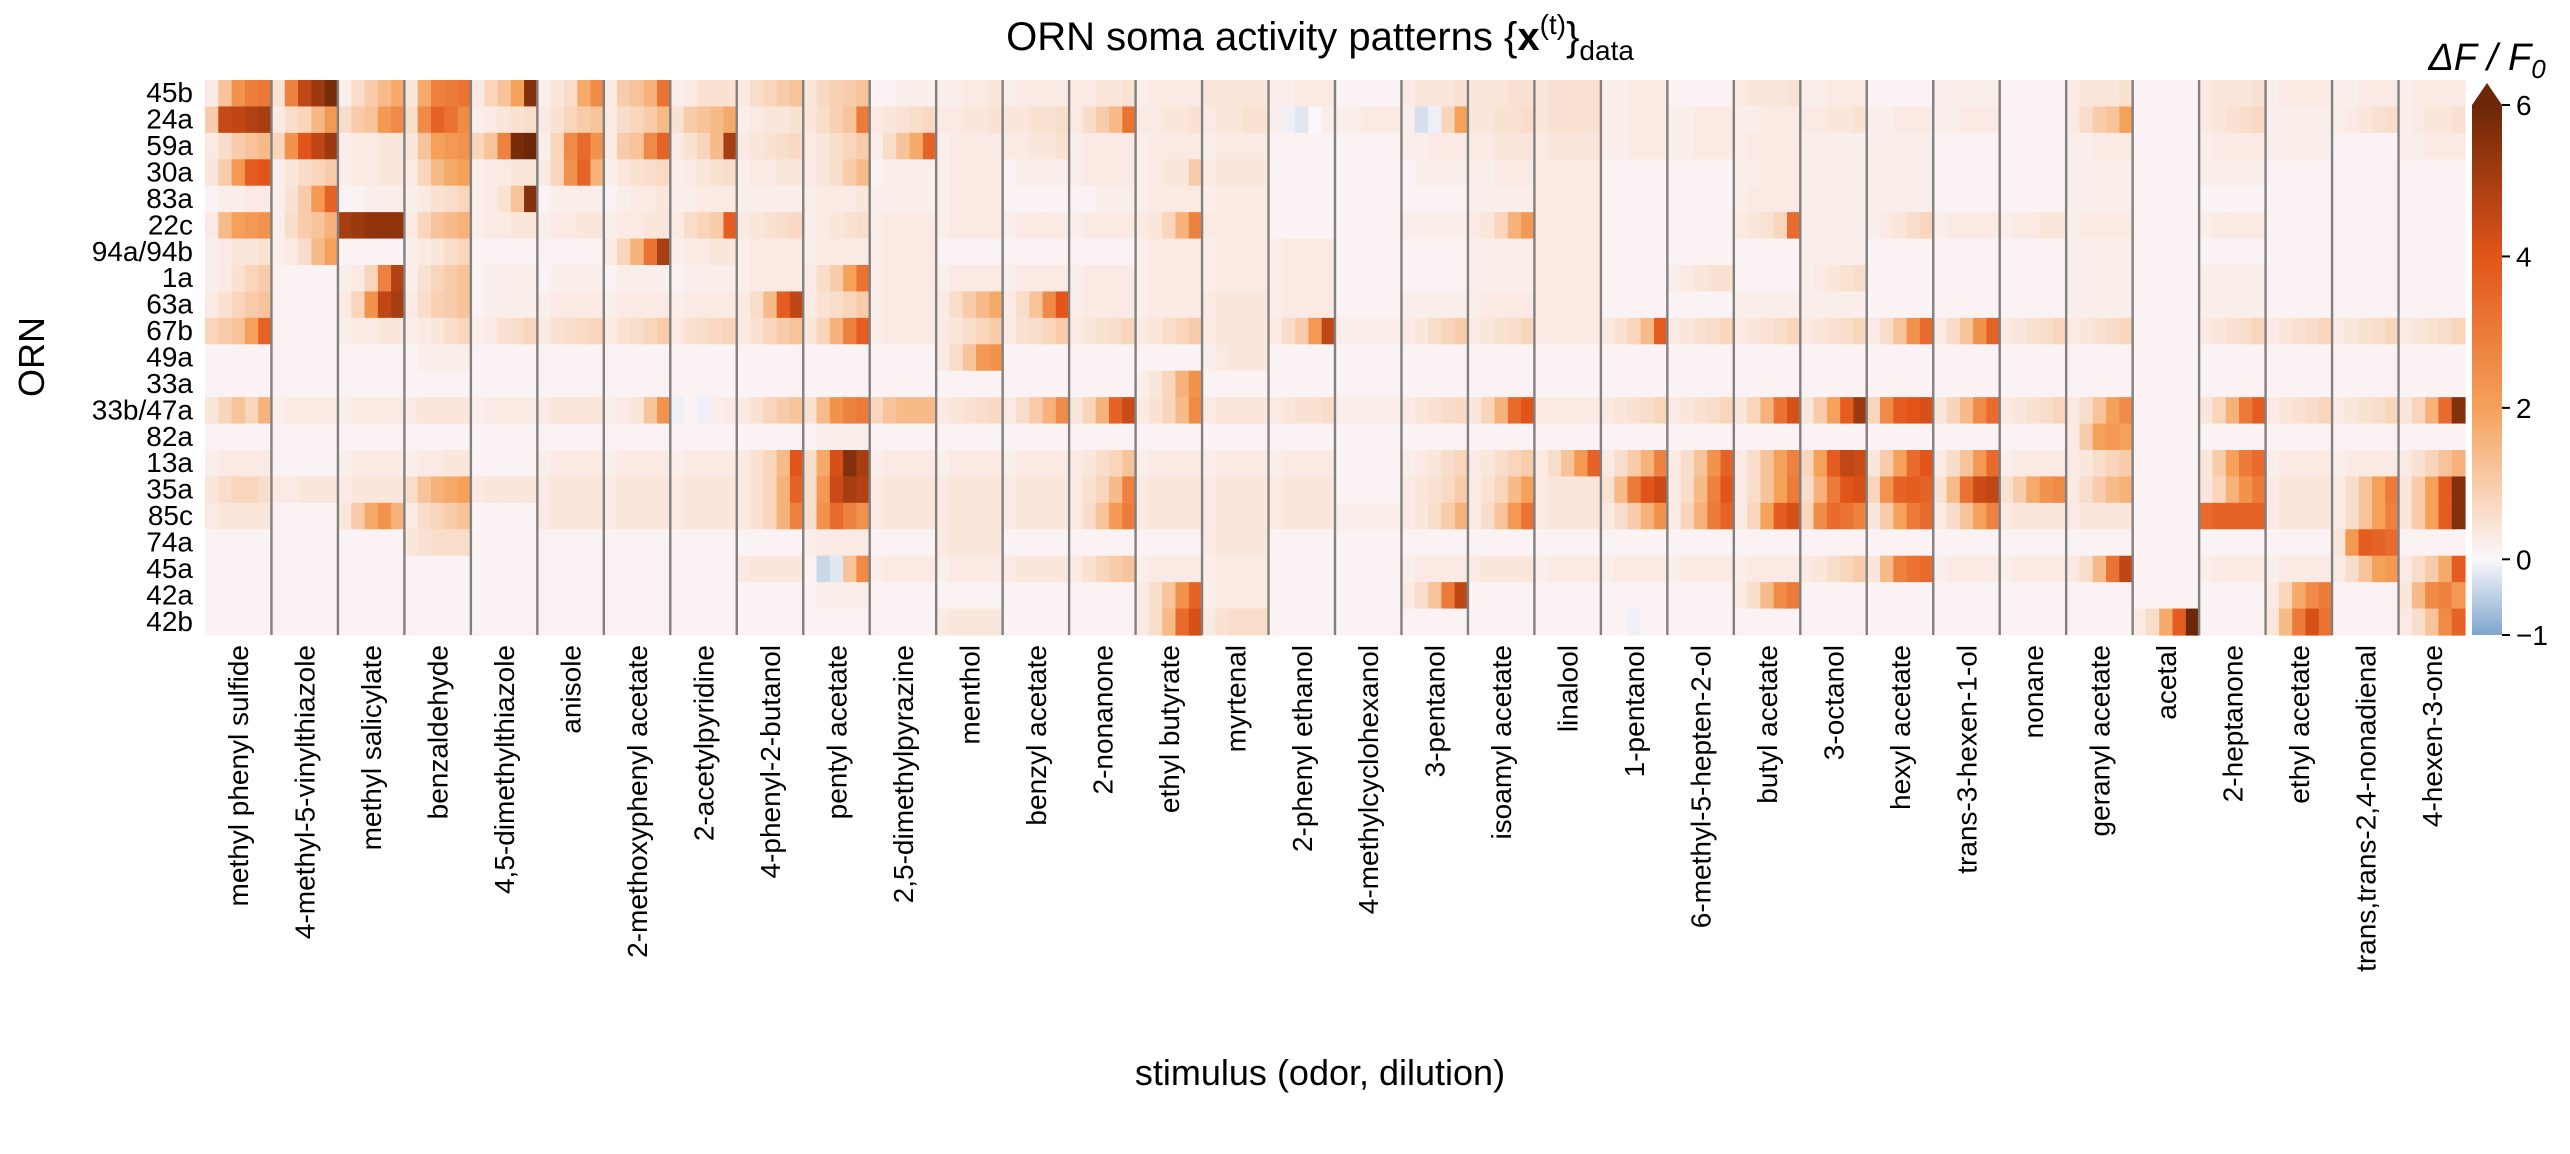 Image resolution: width=2570 pixels, height=1154 pixels. Describe the element at coordinates (169, 462) in the screenshot. I see `orn-row-label: 13a` at that location.